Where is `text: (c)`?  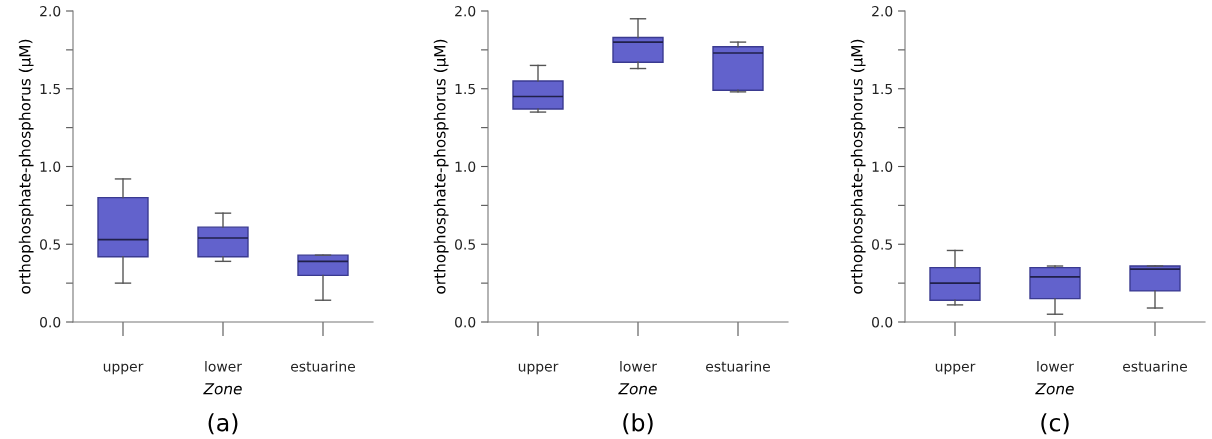 text: (c) is located at coordinates (1055, 424).